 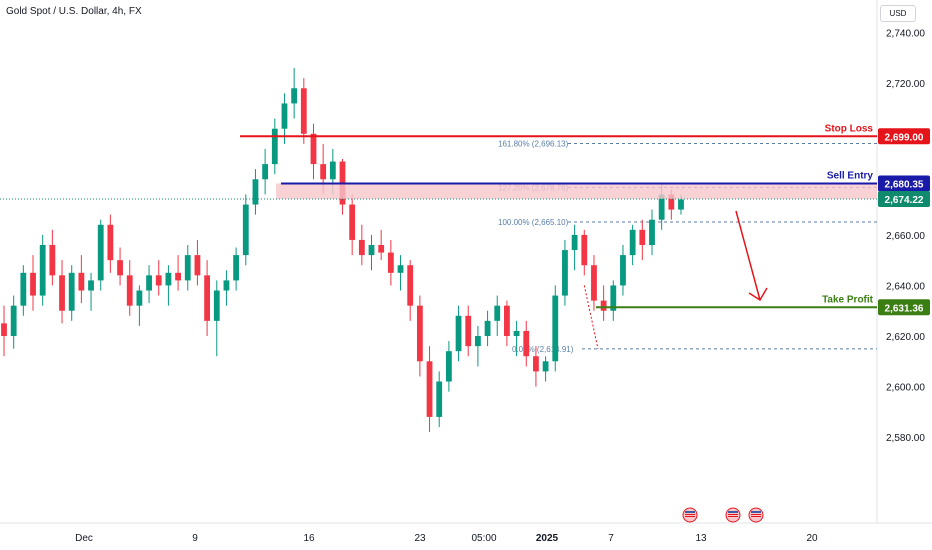 I want to click on level-label: Take Profit, so click(x=848, y=299).